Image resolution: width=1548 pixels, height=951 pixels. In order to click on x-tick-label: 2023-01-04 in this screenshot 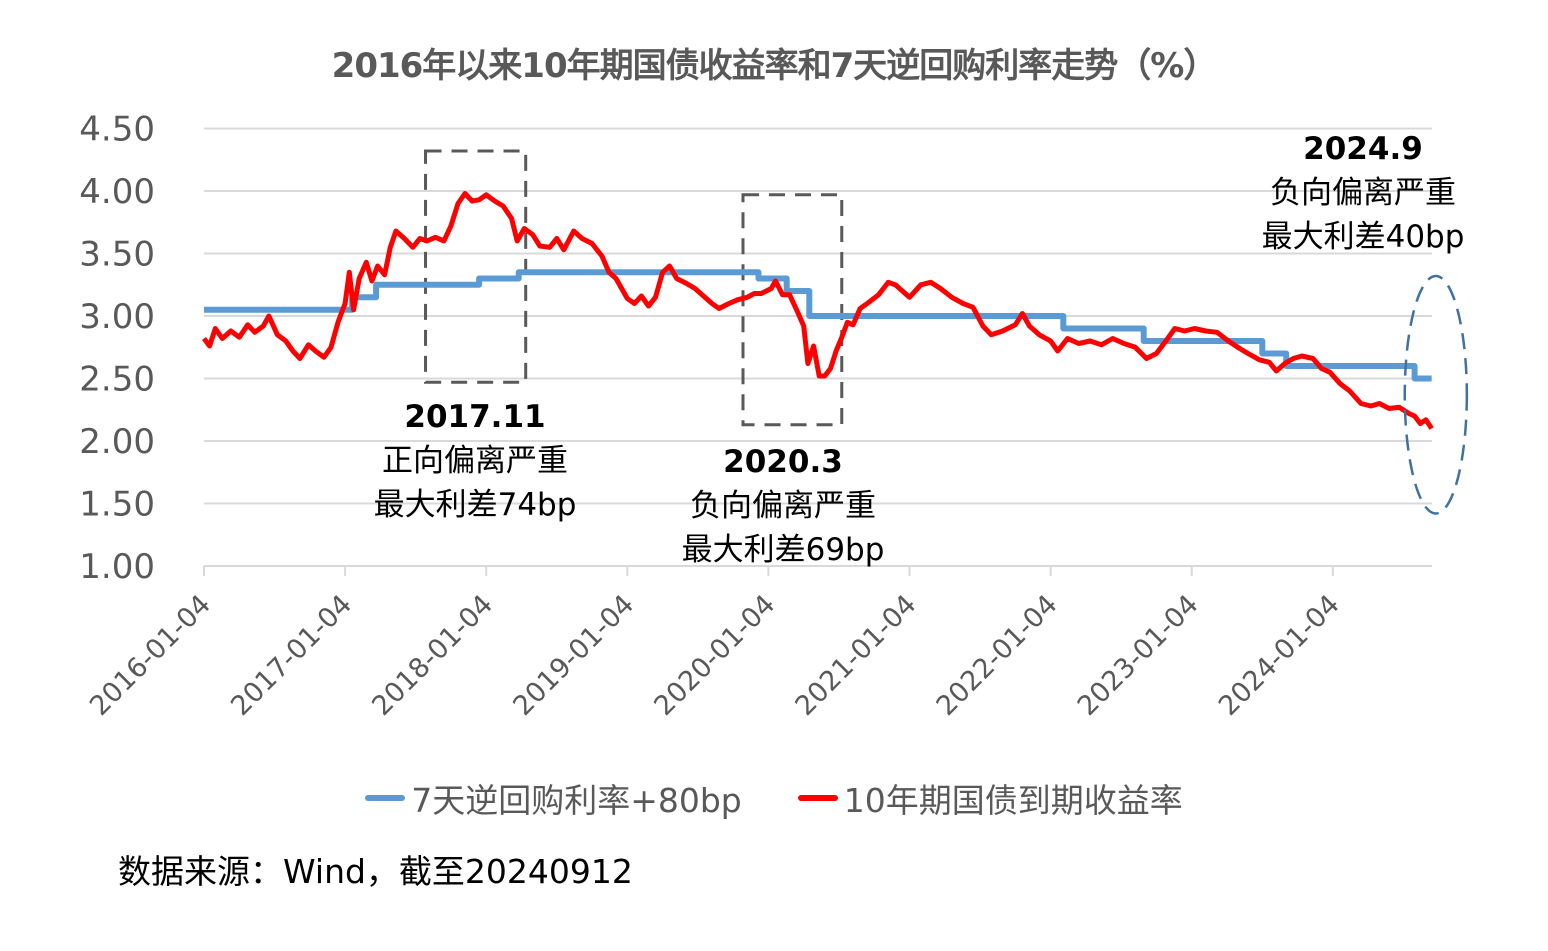, I will do `click(1138, 655)`.